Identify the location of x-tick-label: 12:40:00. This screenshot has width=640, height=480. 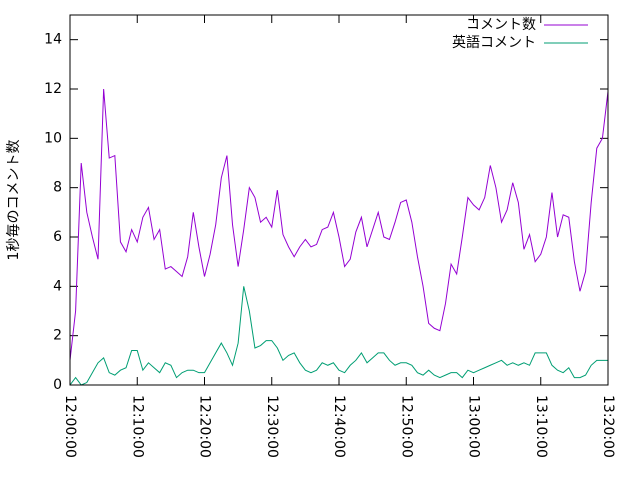
(339, 426).